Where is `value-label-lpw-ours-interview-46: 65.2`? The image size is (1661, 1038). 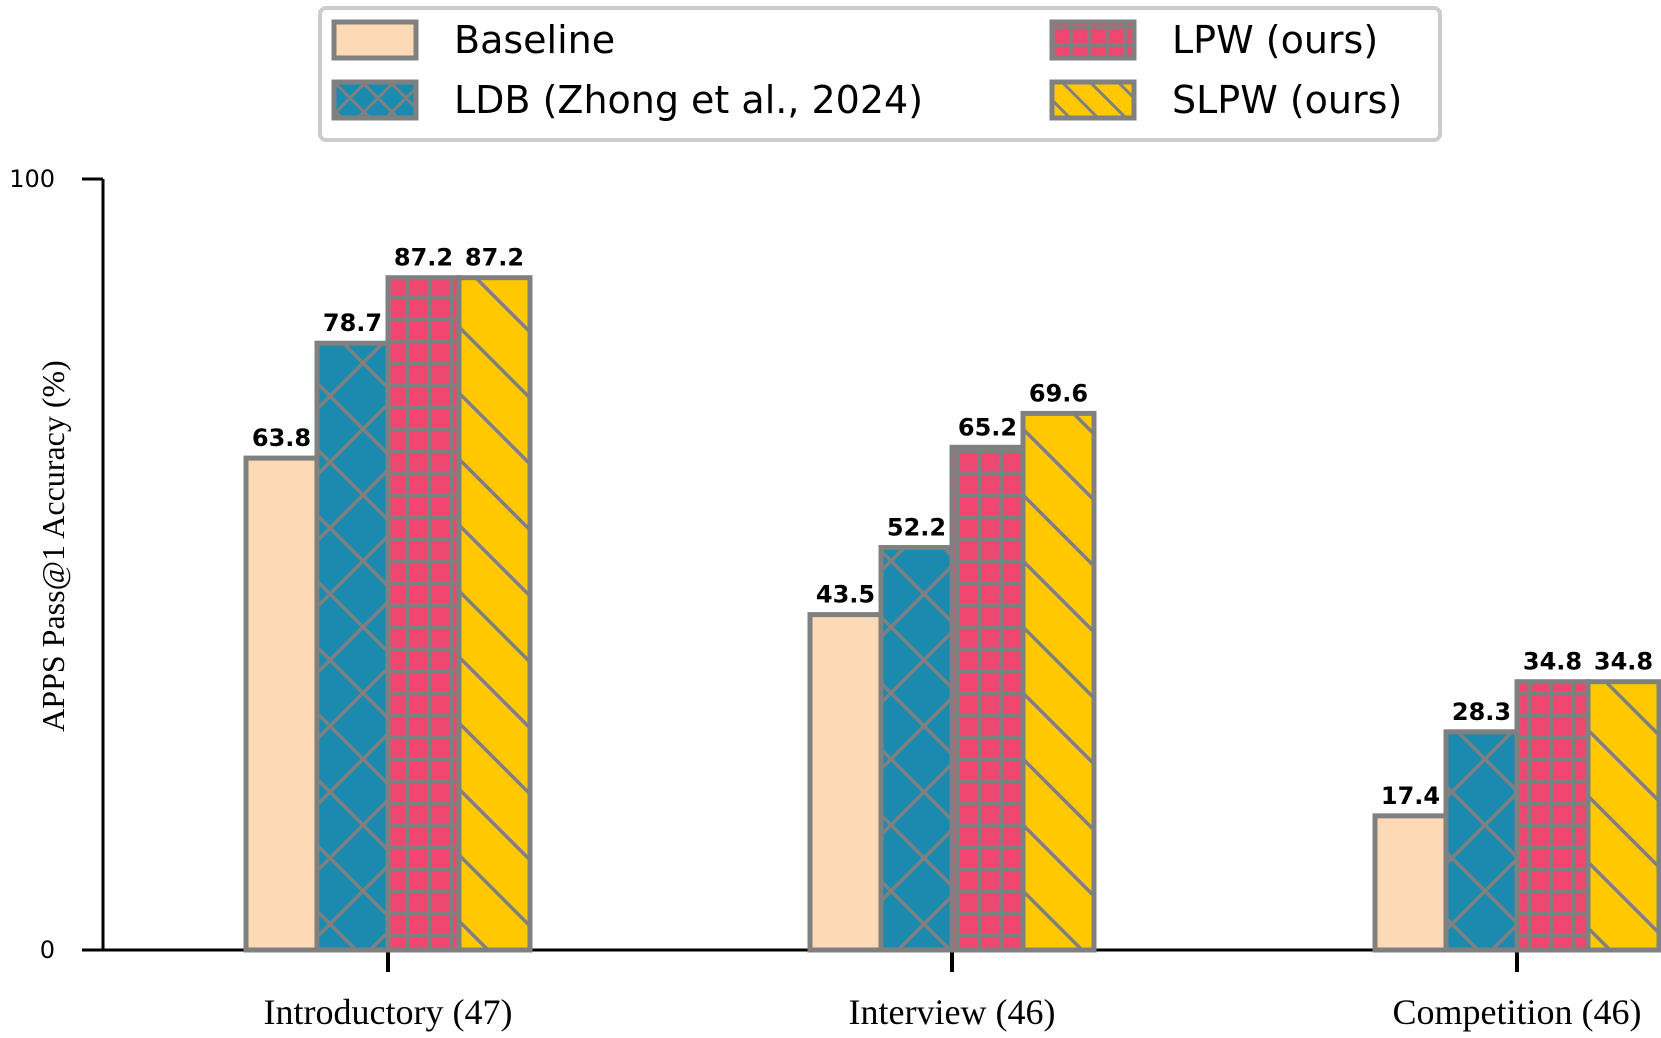
value-label-lpw-ours-interview-46: 65.2 is located at coordinates (987, 427).